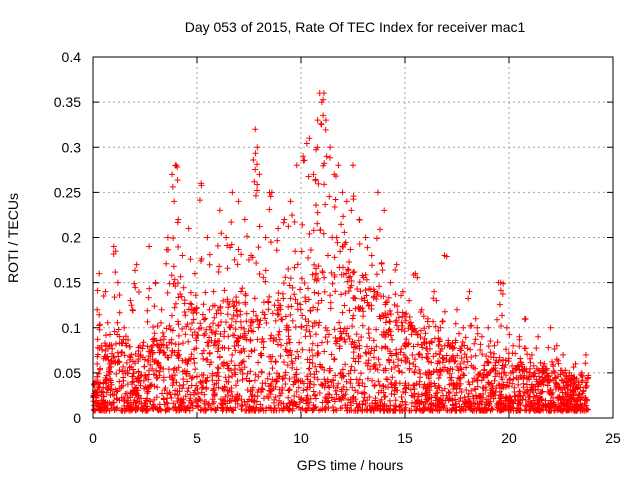  I want to click on x-tick-label: 25, so click(613, 438).